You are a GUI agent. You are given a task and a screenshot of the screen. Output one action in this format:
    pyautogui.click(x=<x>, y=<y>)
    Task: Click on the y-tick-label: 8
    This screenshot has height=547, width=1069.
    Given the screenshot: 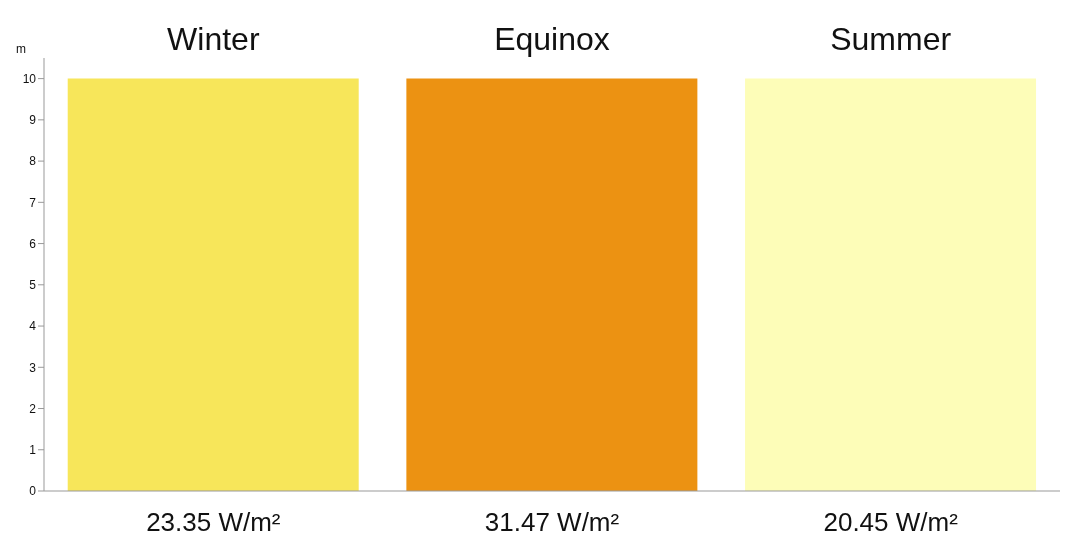 What is the action you would take?
    pyautogui.click(x=33, y=161)
    